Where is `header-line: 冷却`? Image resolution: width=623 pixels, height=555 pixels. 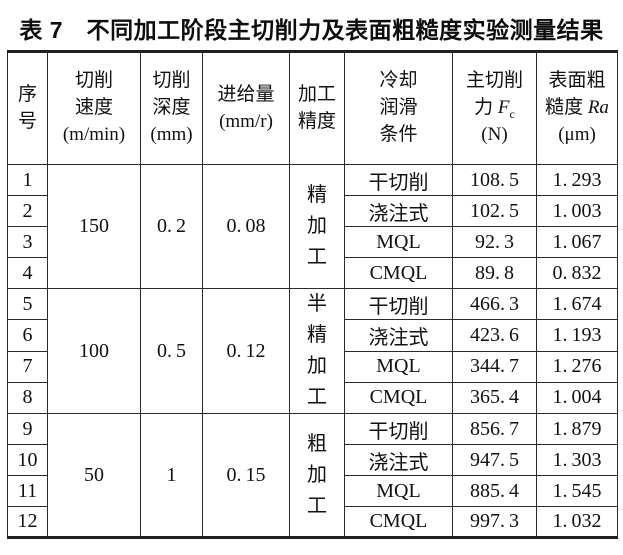 header-line: 冷却 is located at coordinates (398, 81).